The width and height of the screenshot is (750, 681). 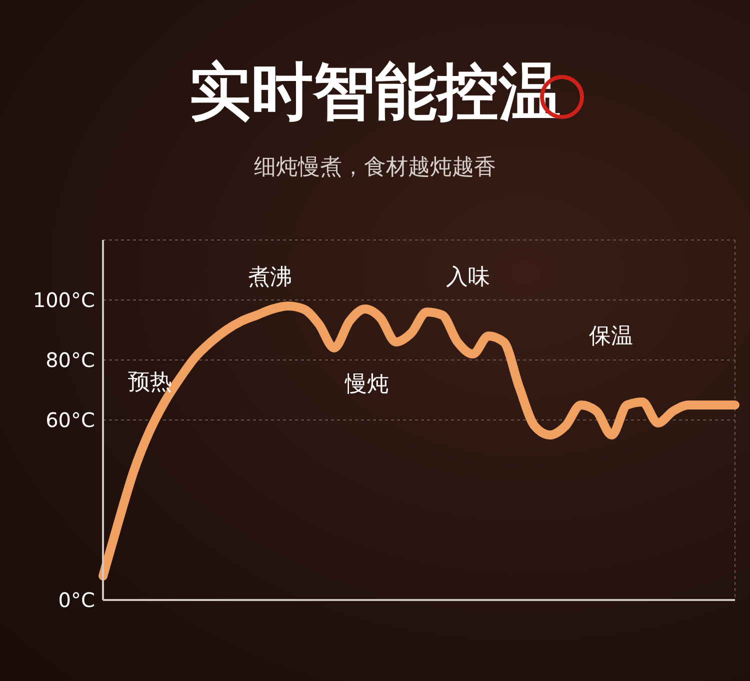 I want to click on annotation: 煮沸, so click(x=270, y=278).